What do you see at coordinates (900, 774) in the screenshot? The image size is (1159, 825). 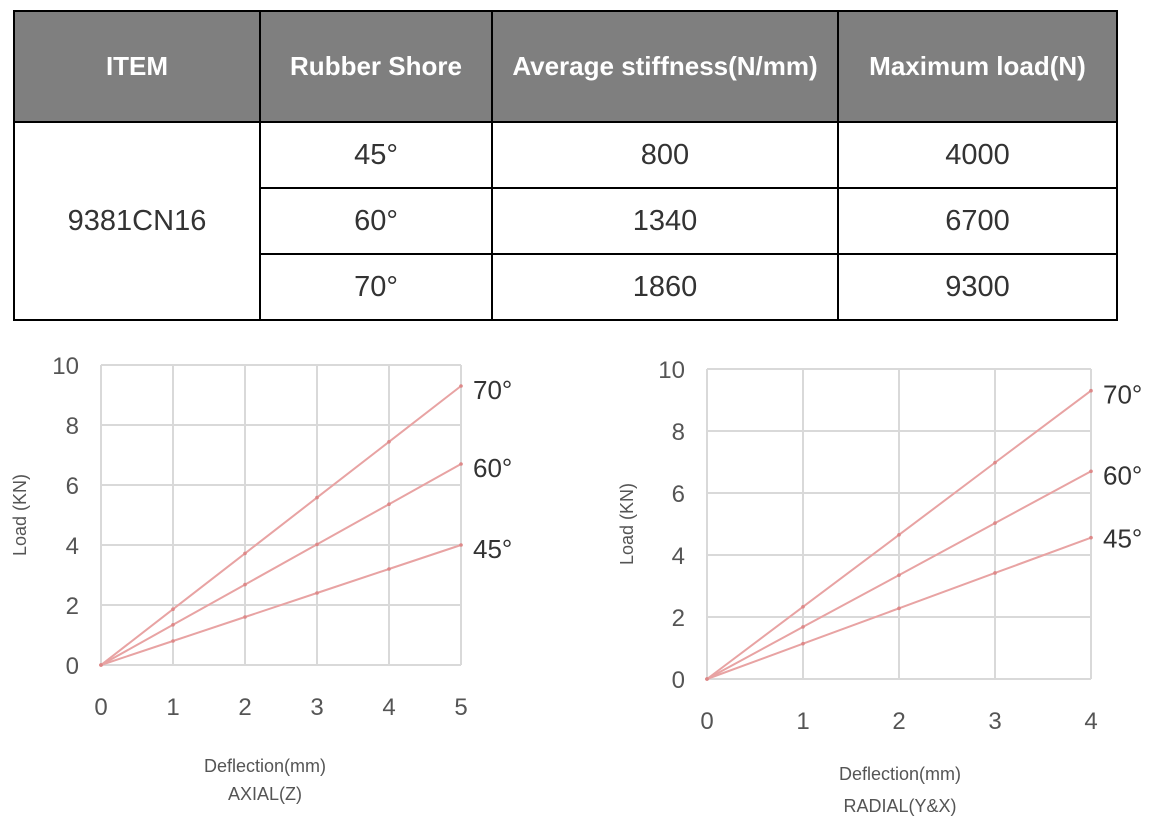 I see `x-axis-label: Deflection(mm)` at bounding box center [900, 774].